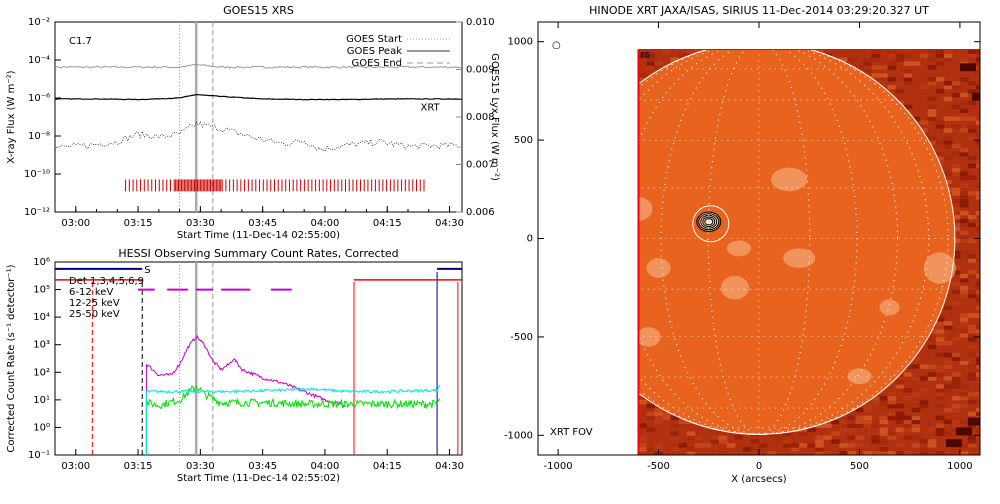  Describe the element at coordinates (759, 466) in the screenshot. I see `xrt-x-tick-label: 0` at that location.